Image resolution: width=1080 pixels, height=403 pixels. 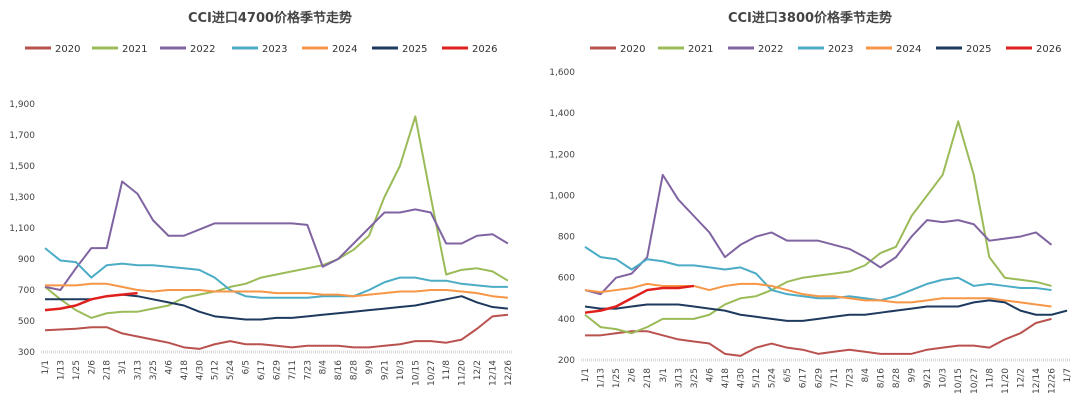 What do you see at coordinates (270, 18) in the screenshot?
I see `chart-title: CCI进口4700价格季节走势` at bounding box center [270, 18].